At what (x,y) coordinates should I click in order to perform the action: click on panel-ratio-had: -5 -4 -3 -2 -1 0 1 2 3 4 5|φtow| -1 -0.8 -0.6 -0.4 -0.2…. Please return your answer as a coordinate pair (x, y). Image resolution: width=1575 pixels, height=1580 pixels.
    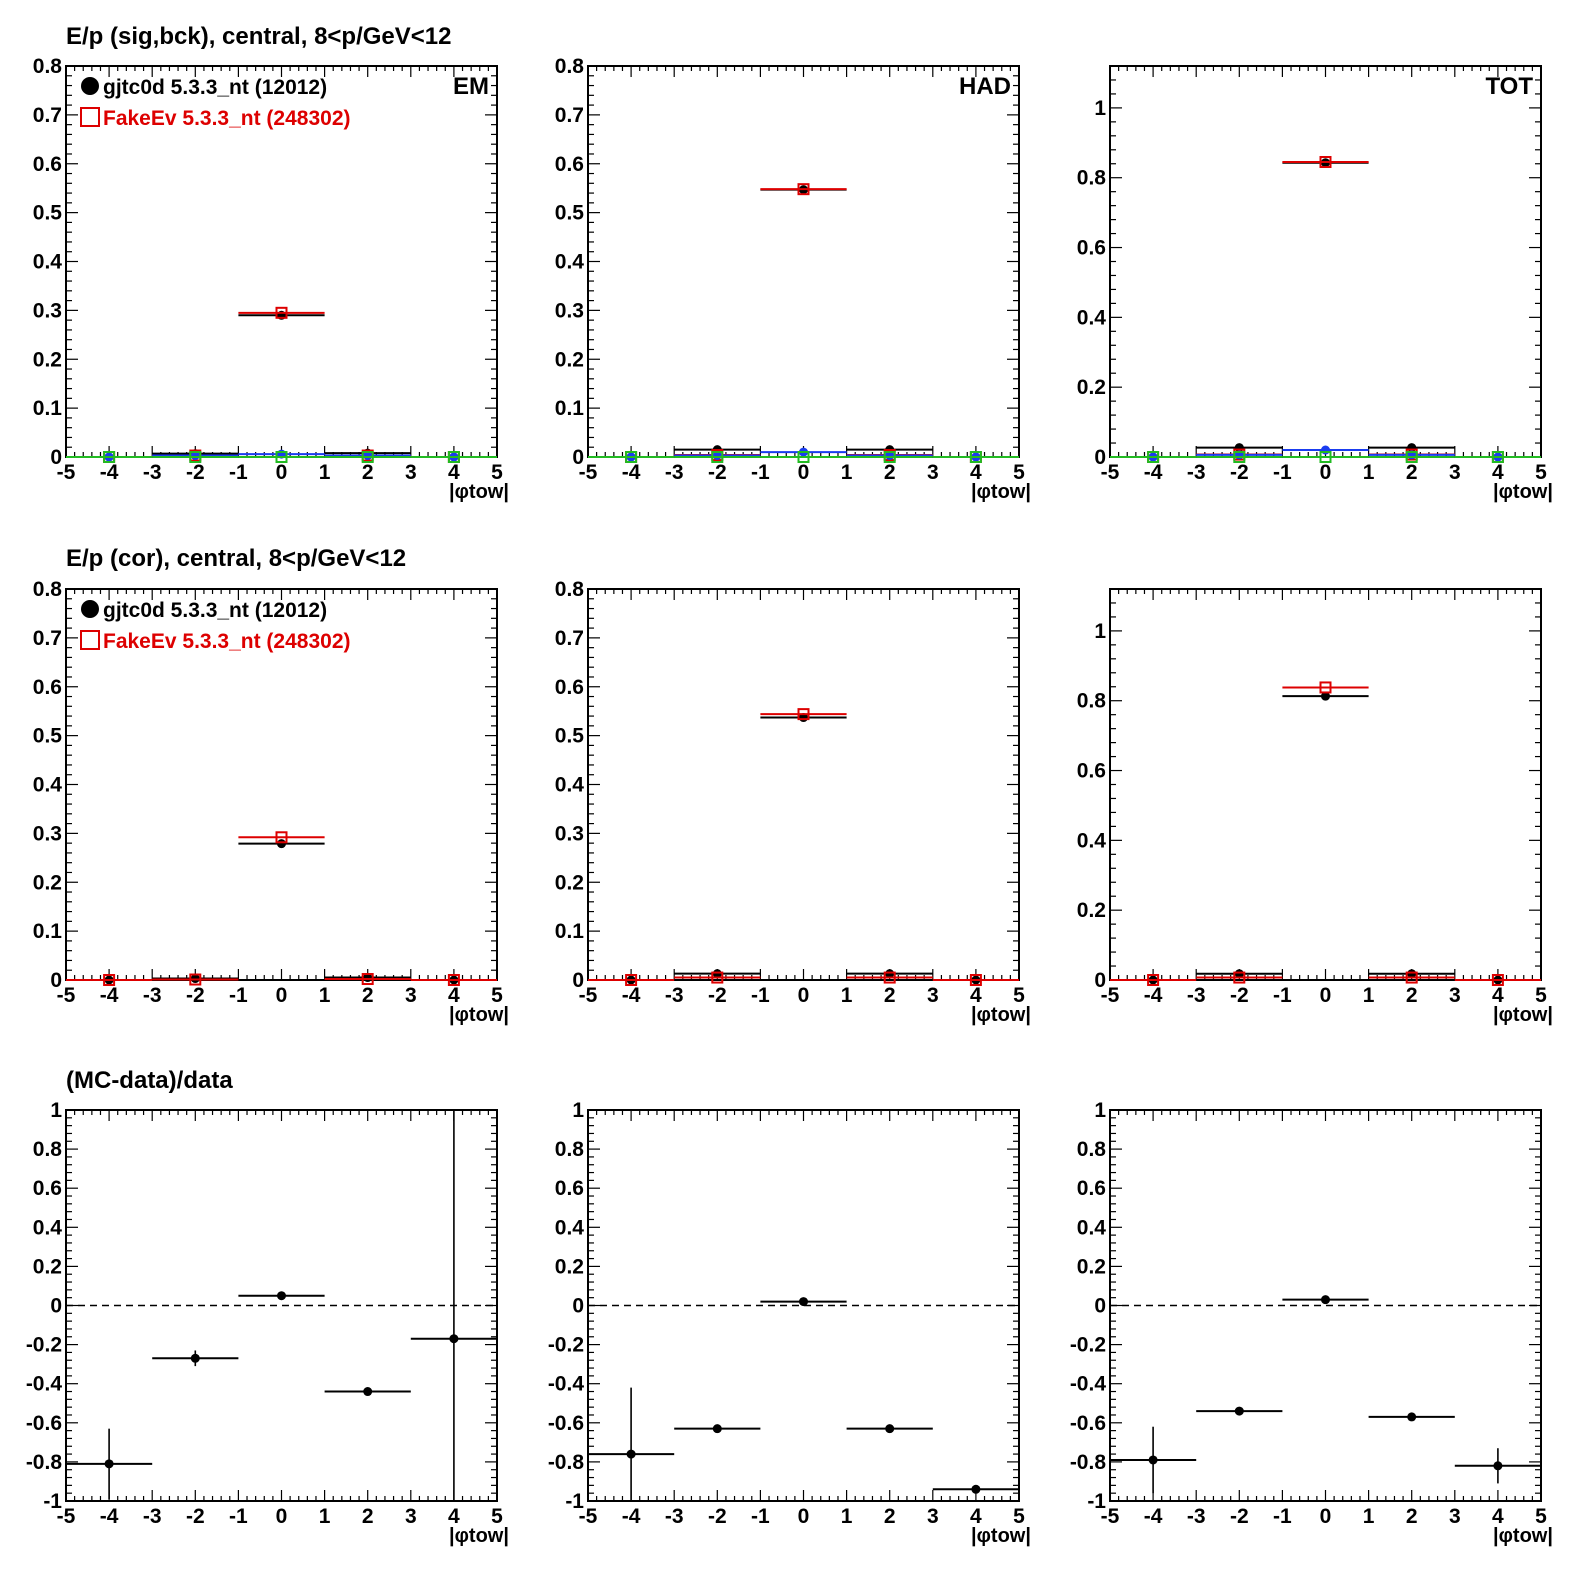
    Looking at the image, I should click on (789, 1323).